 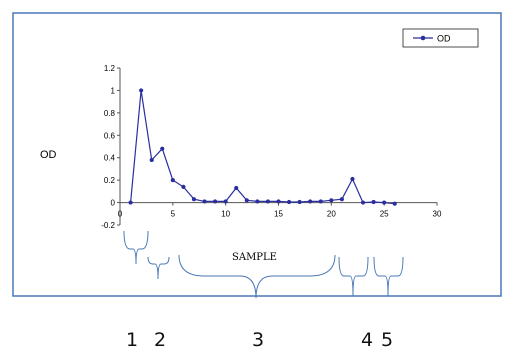 What do you see at coordinates (110, 180) in the screenshot?
I see `y-tick-label: 0.2` at bounding box center [110, 180].